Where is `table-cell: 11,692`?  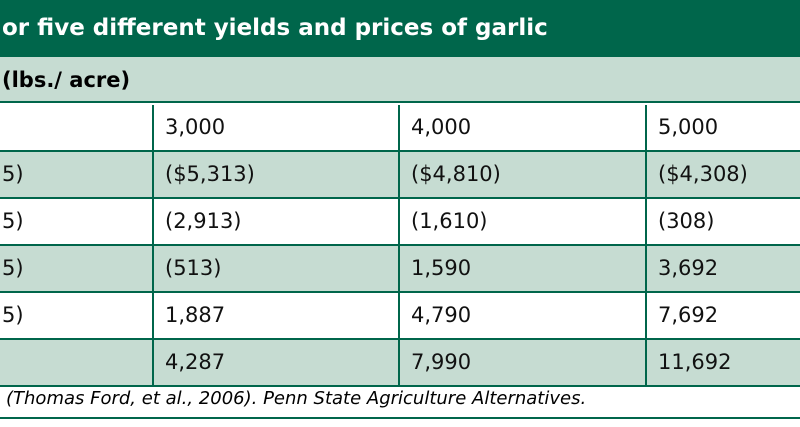 table-cell: 11,692 is located at coordinates (695, 362).